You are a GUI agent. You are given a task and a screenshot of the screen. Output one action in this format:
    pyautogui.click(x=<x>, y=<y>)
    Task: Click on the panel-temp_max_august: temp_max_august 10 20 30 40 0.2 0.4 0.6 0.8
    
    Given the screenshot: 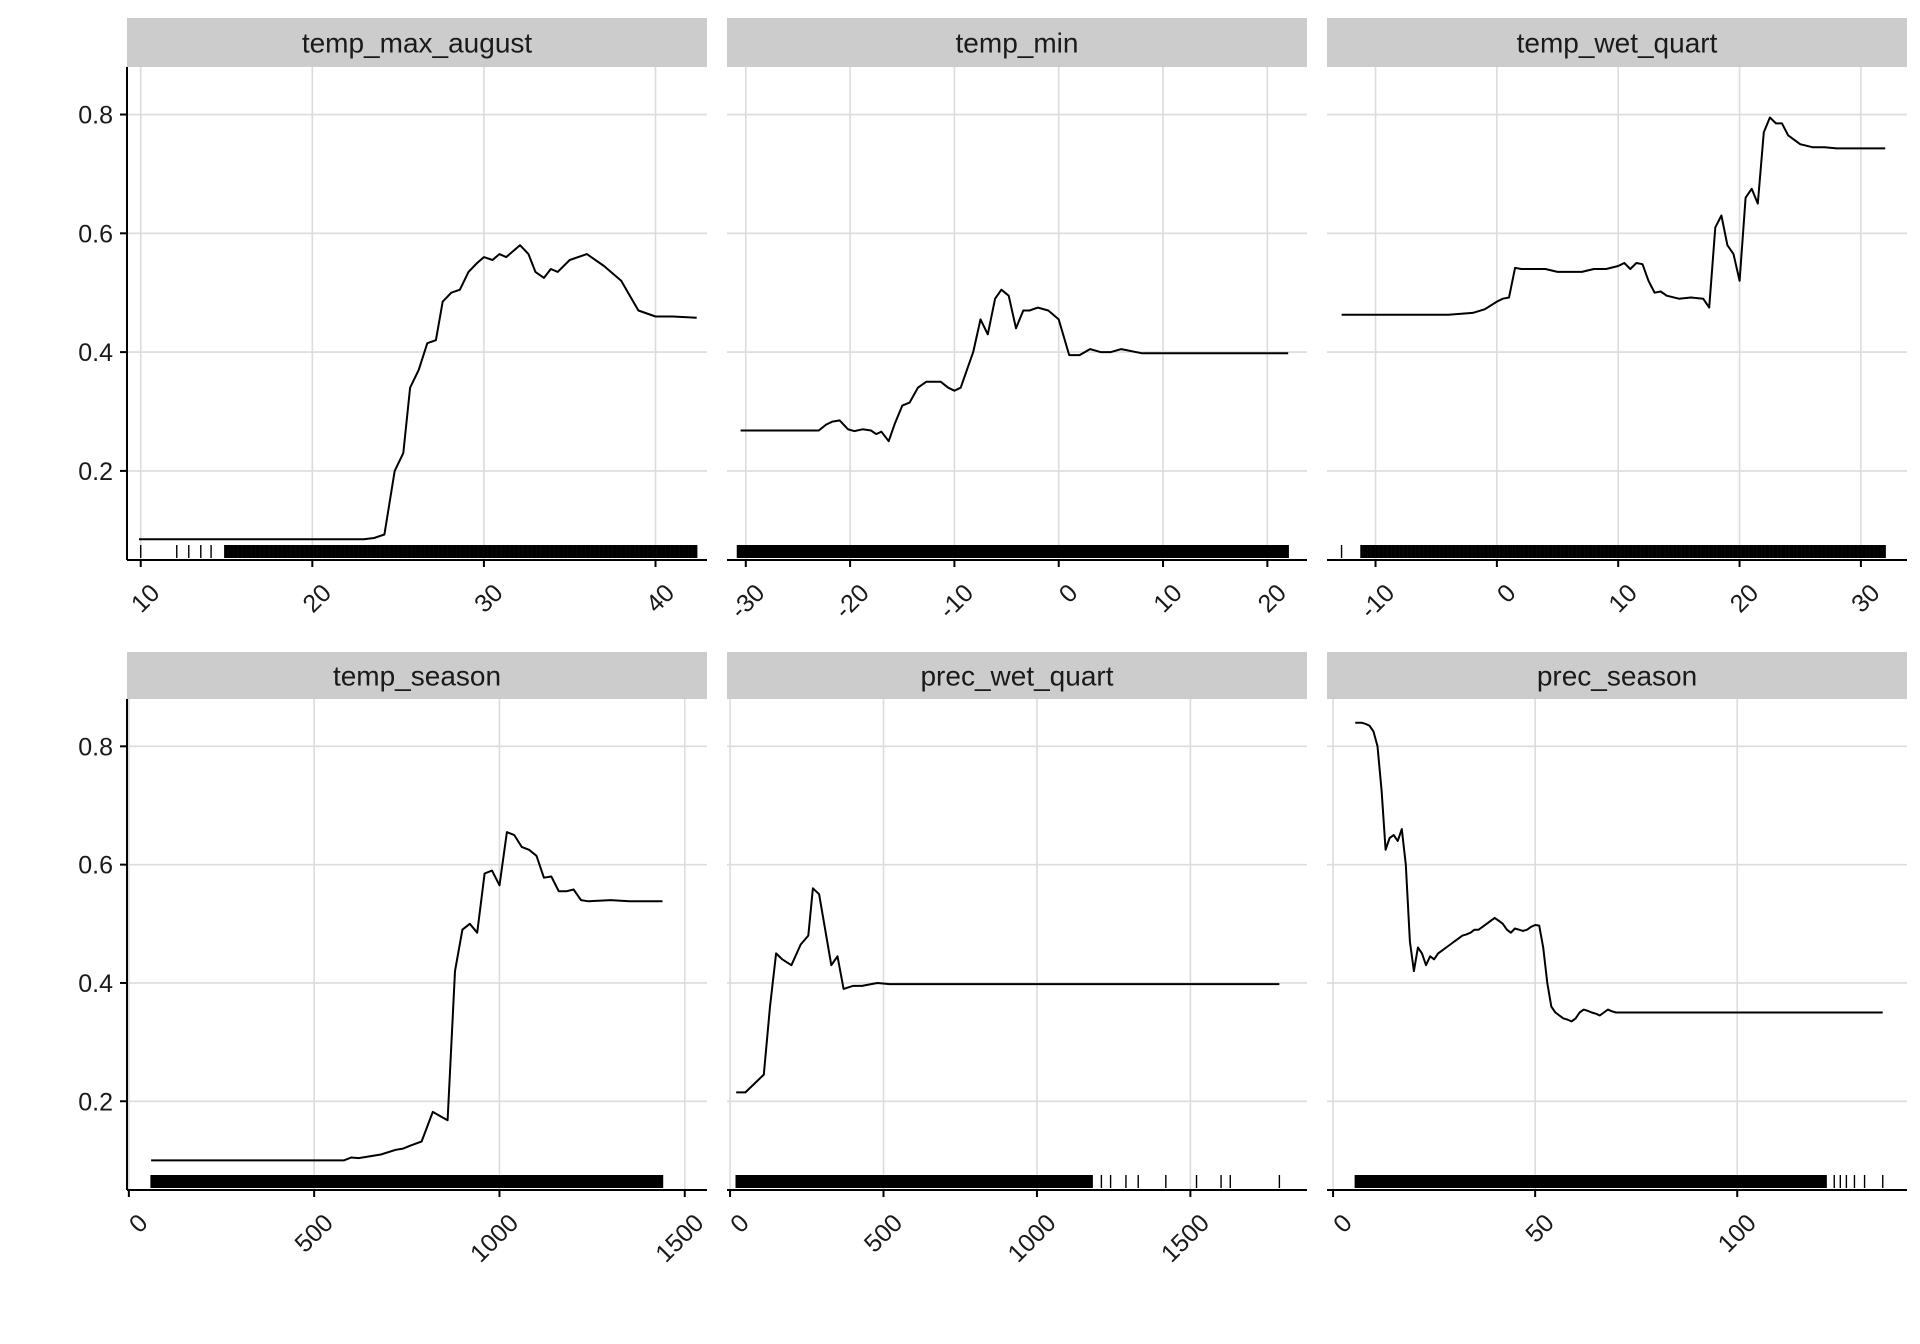 What is the action you would take?
    pyautogui.click(x=392, y=318)
    